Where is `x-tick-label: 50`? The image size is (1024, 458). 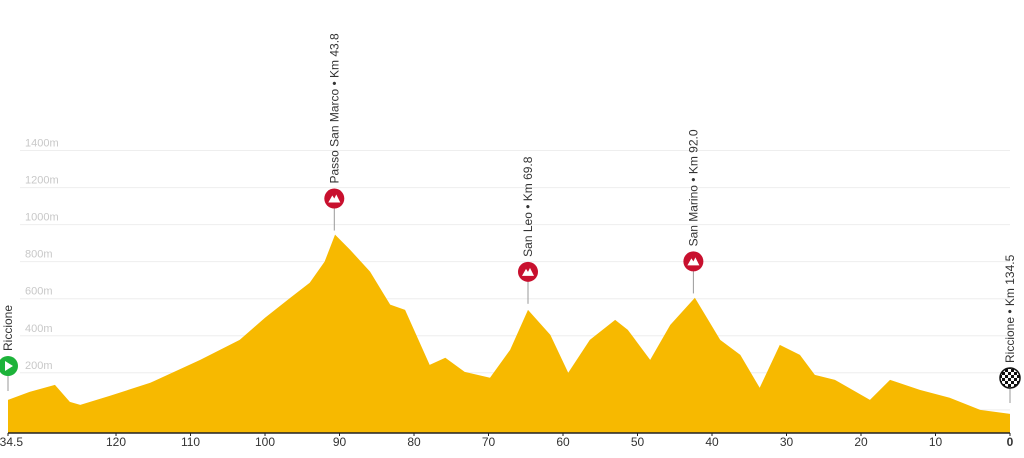
x-tick-label: 50 is located at coordinates (638, 442).